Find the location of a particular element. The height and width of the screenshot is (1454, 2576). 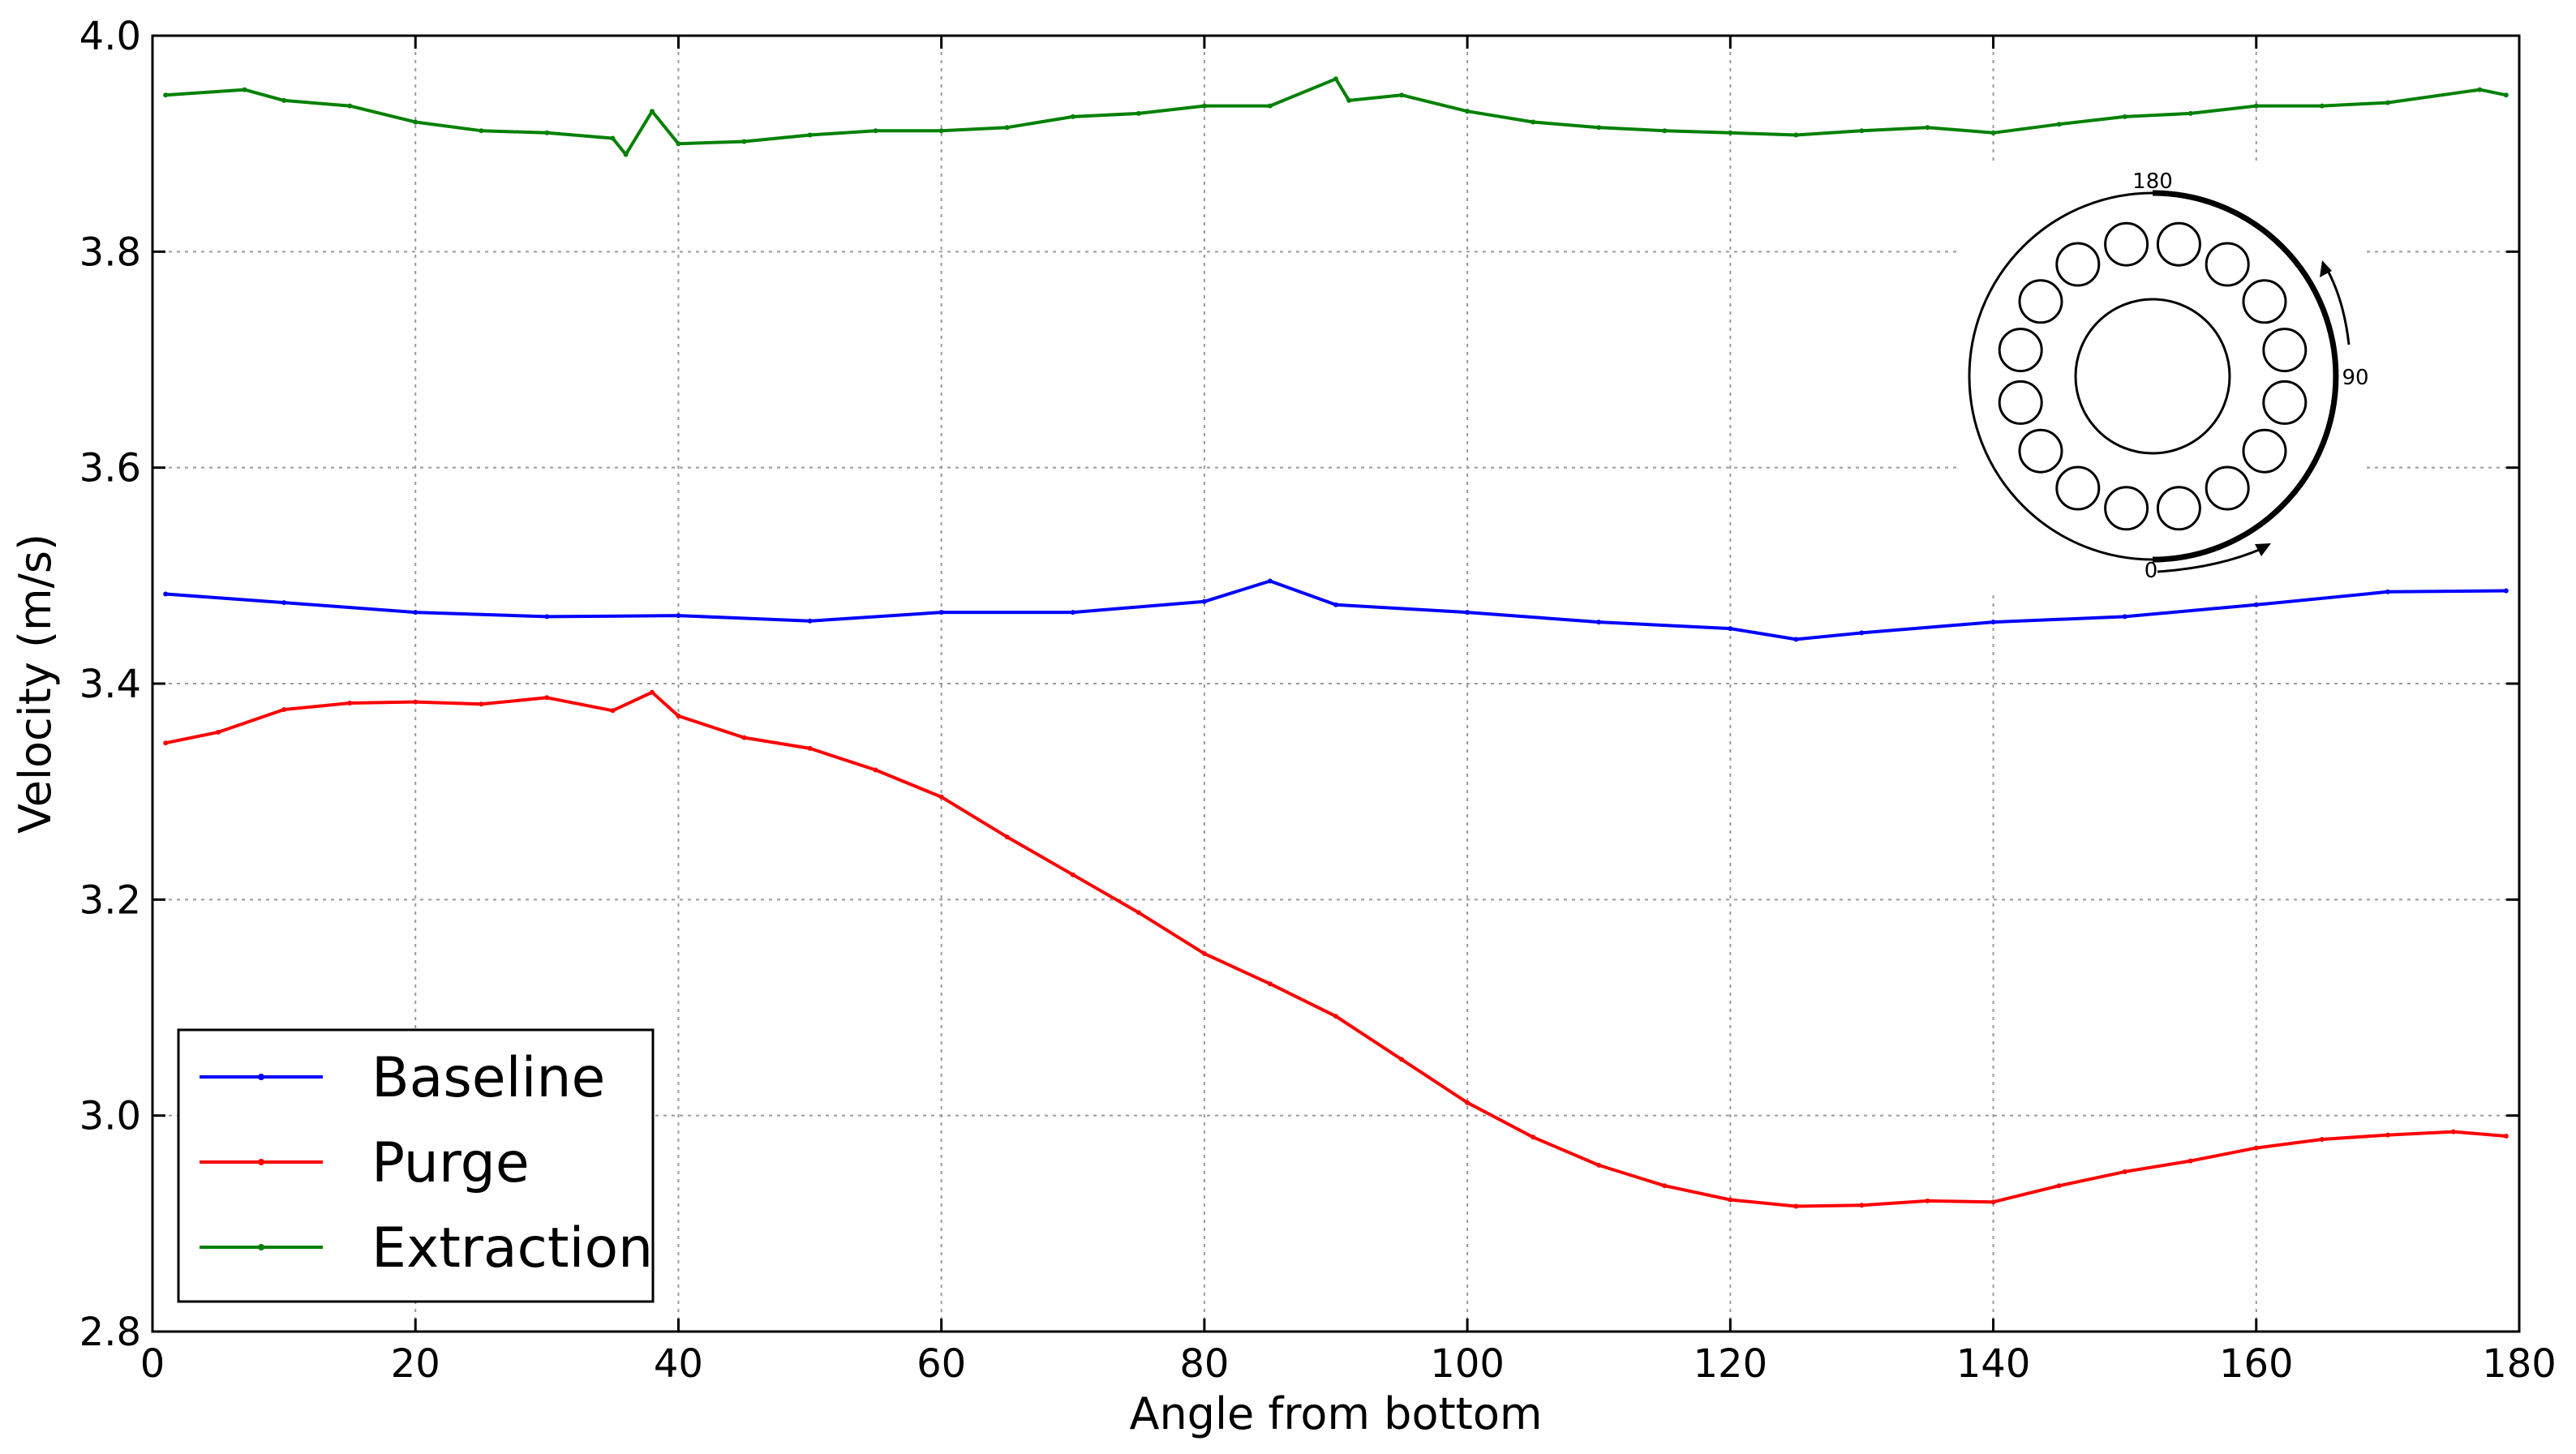

x-tick-label: 100 is located at coordinates (1467, 1364).